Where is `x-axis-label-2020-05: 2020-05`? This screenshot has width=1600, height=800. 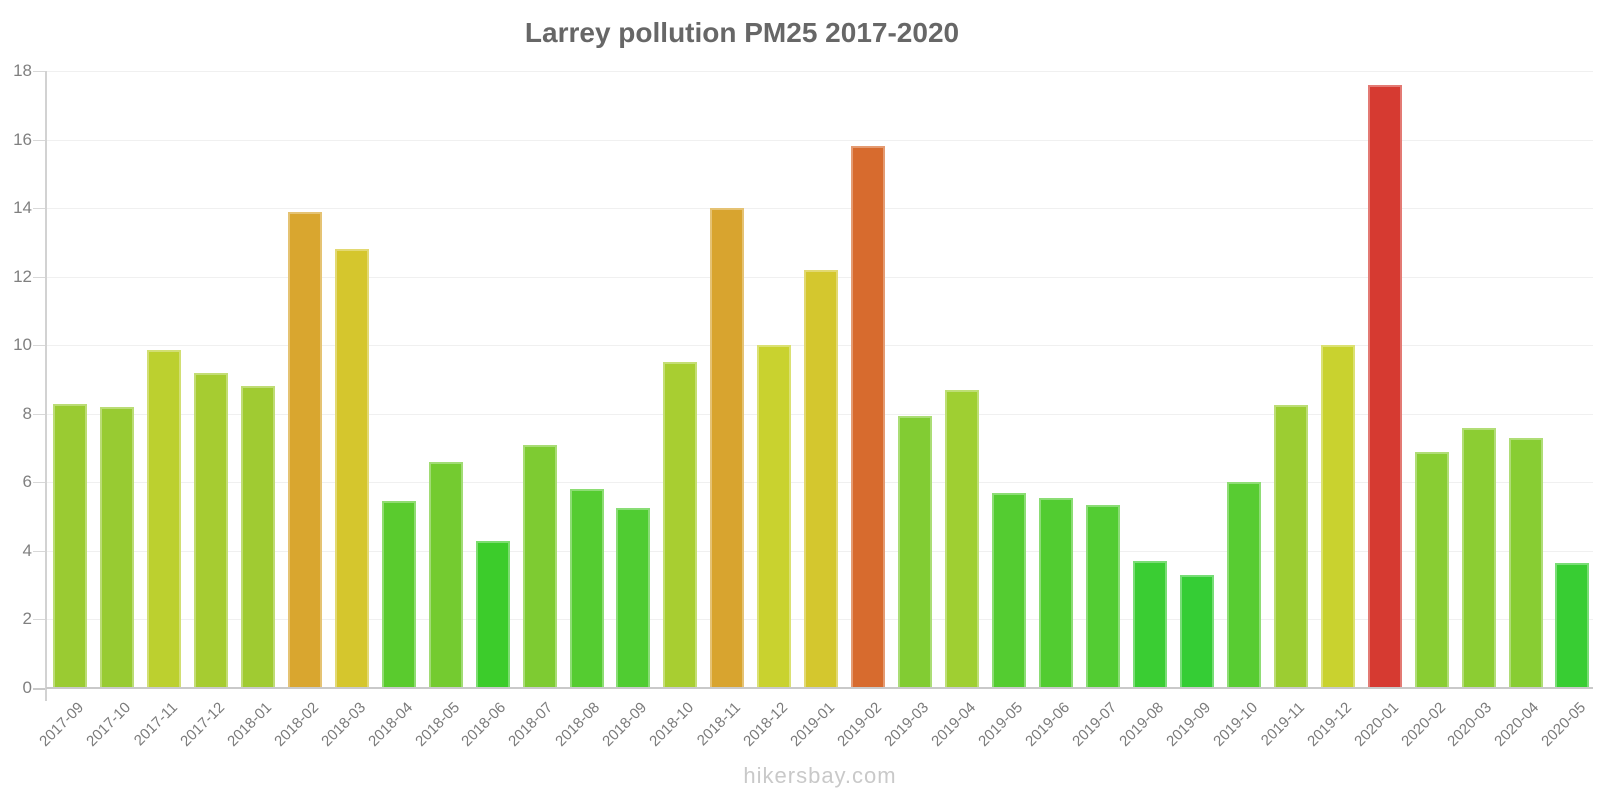
x-axis-label-2020-05: 2020-05 is located at coordinates (1564, 724).